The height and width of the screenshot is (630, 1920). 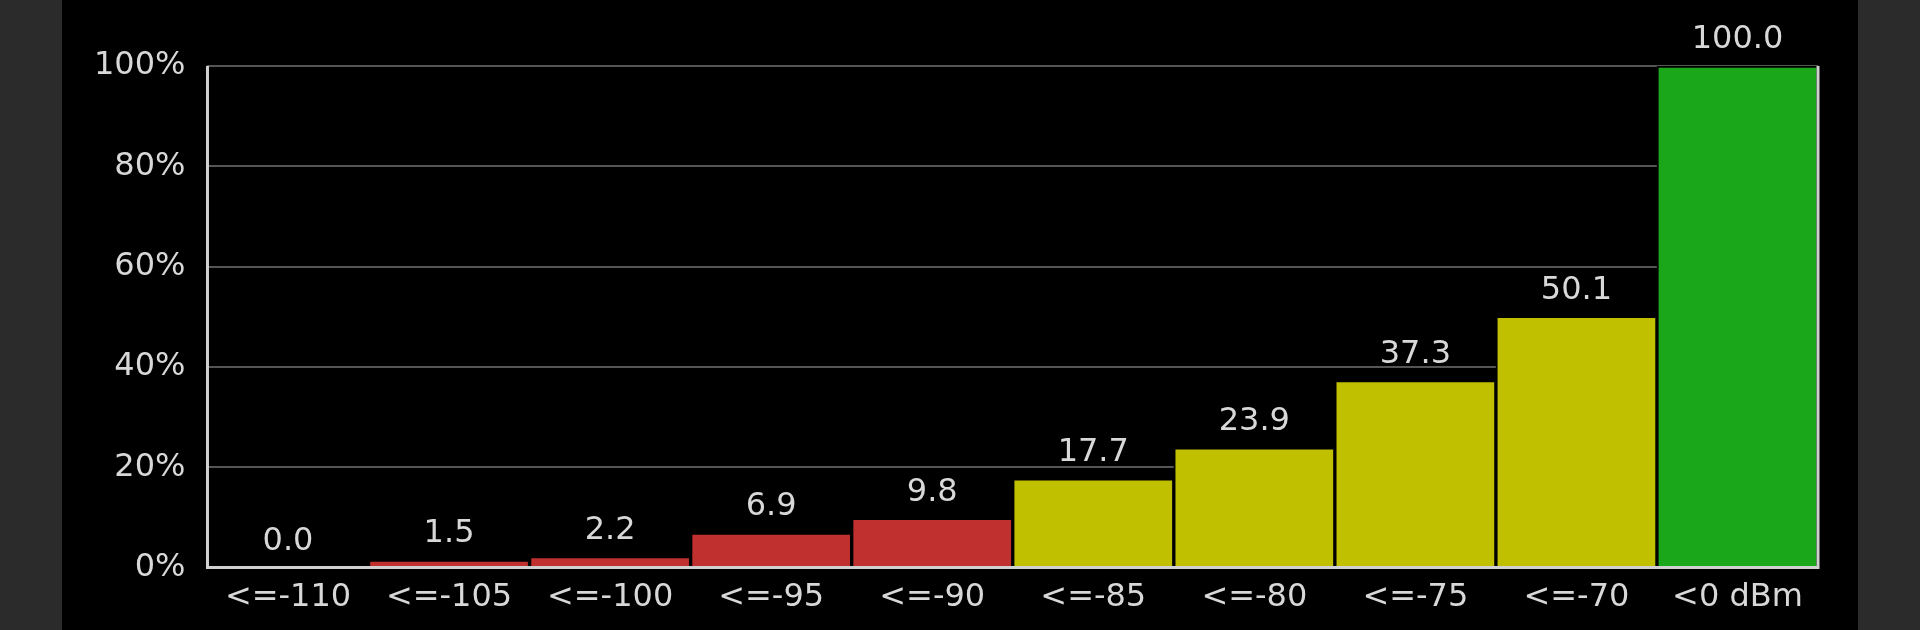 I want to click on x-tick-label: <=-70, so click(x=1576, y=595).